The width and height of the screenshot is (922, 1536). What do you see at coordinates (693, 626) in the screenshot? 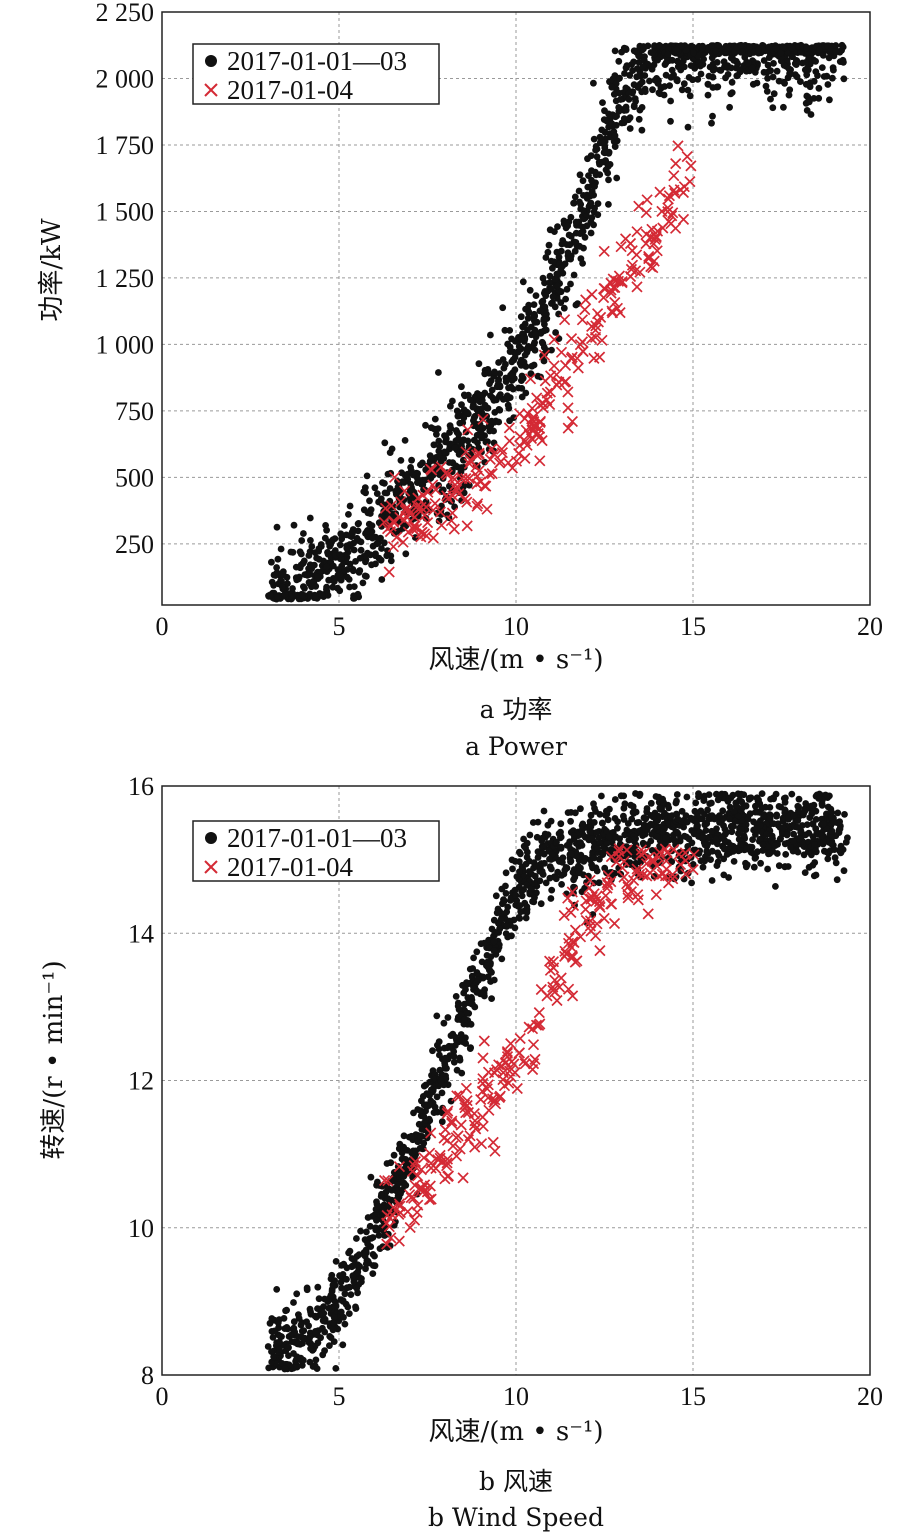
I see `x-tick-label: 15` at bounding box center [693, 626].